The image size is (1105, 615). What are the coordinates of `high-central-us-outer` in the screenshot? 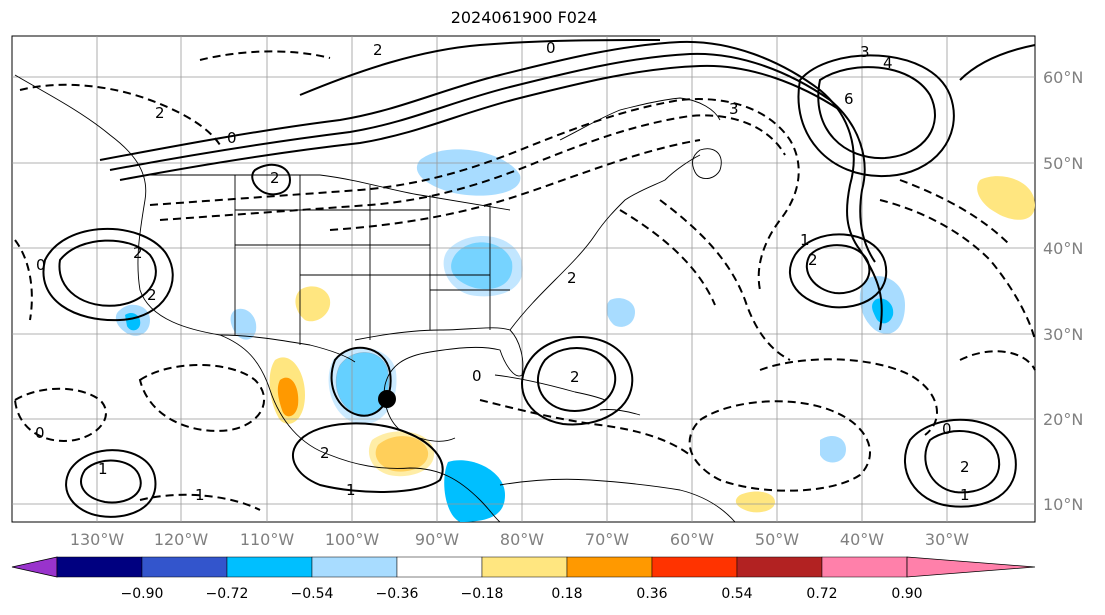 It's located at (108, 274).